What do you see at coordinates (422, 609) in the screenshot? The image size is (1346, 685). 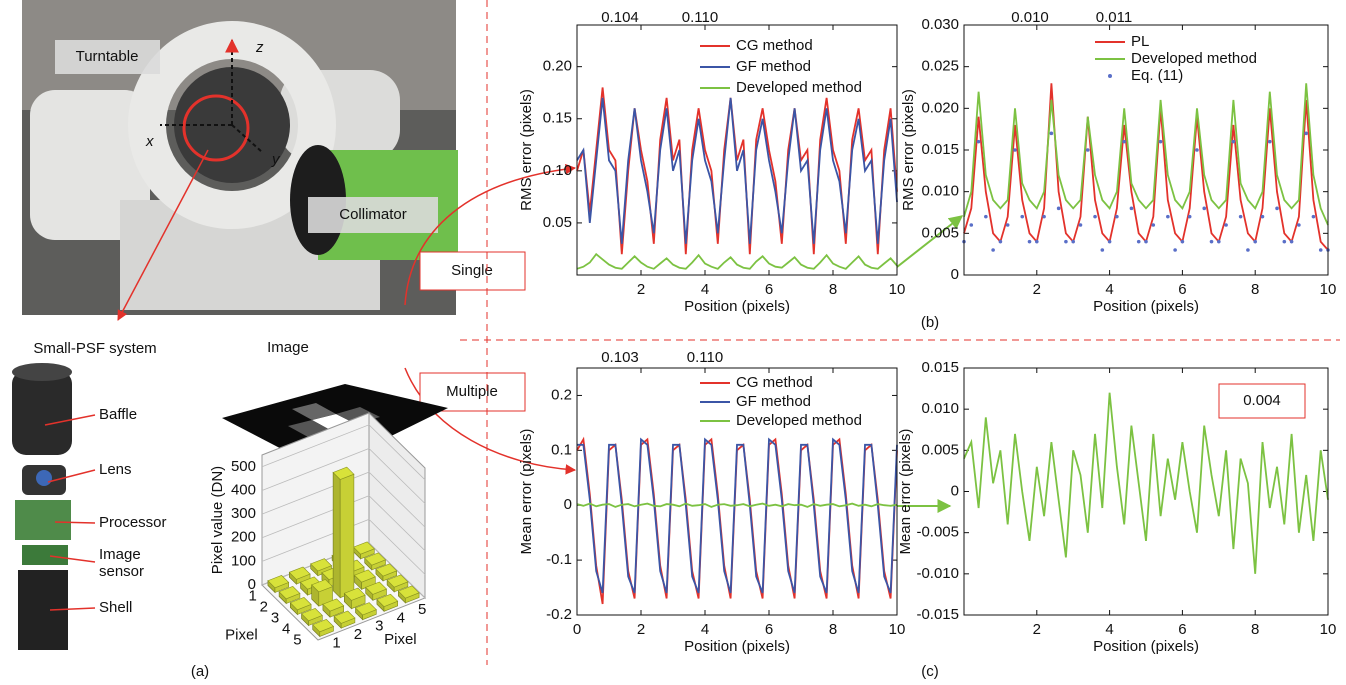 I see `y-tick-label: 5` at bounding box center [422, 609].